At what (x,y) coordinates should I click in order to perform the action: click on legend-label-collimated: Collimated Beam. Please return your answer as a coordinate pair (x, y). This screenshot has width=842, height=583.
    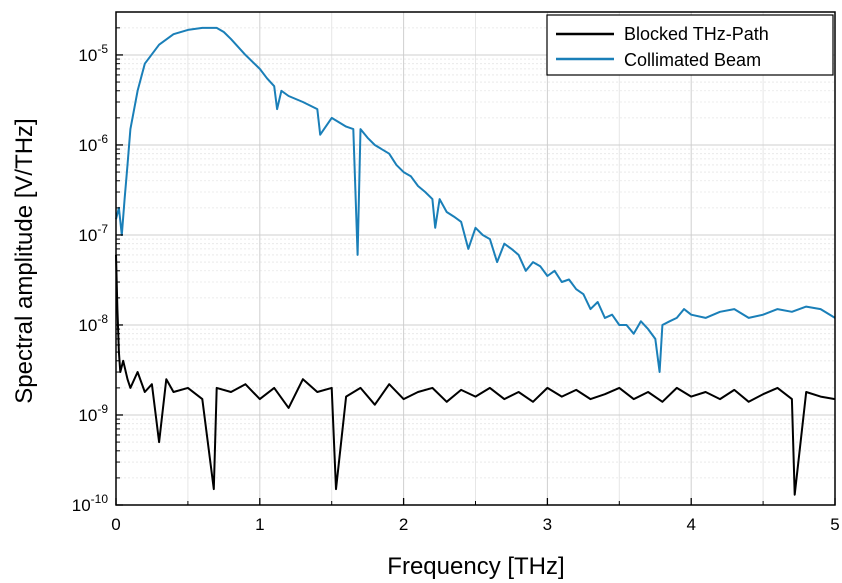
    Looking at the image, I should click on (692, 60).